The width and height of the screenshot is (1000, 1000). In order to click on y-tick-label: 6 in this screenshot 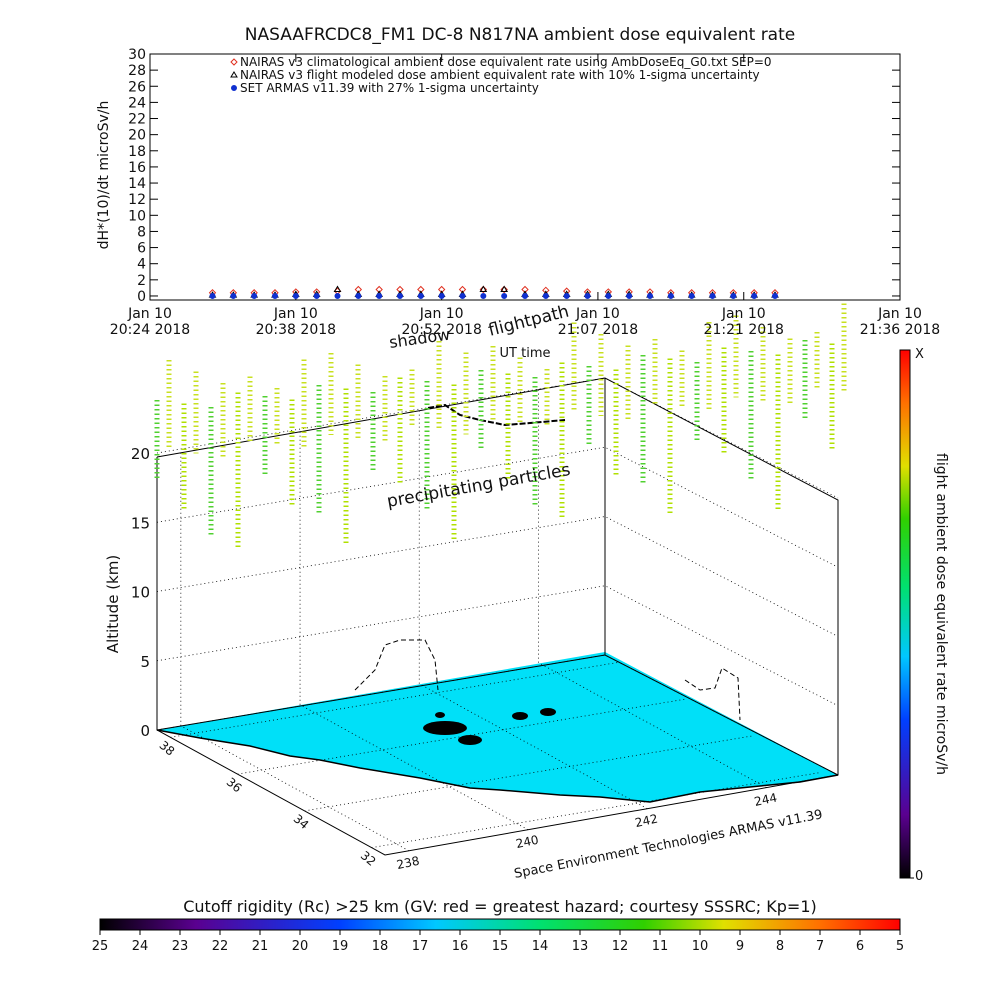, I will do `click(141, 249)`.